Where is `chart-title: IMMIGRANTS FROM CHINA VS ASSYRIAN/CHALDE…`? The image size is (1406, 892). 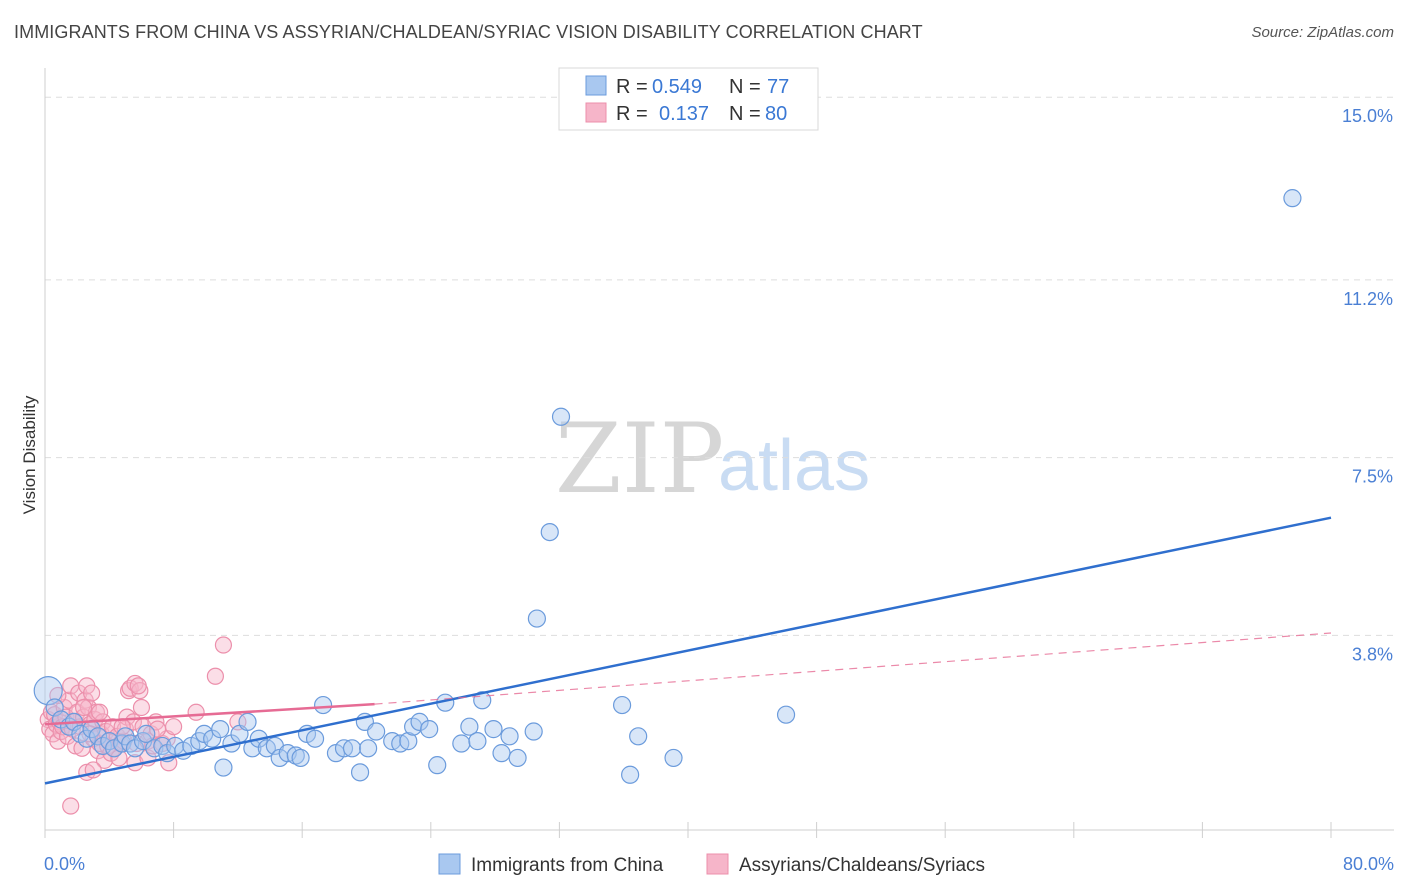
chart-title: IMMIGRANTS FROM CHINA VS ASSYRIAN/CHALDE… is located at coordinates (468, 32).